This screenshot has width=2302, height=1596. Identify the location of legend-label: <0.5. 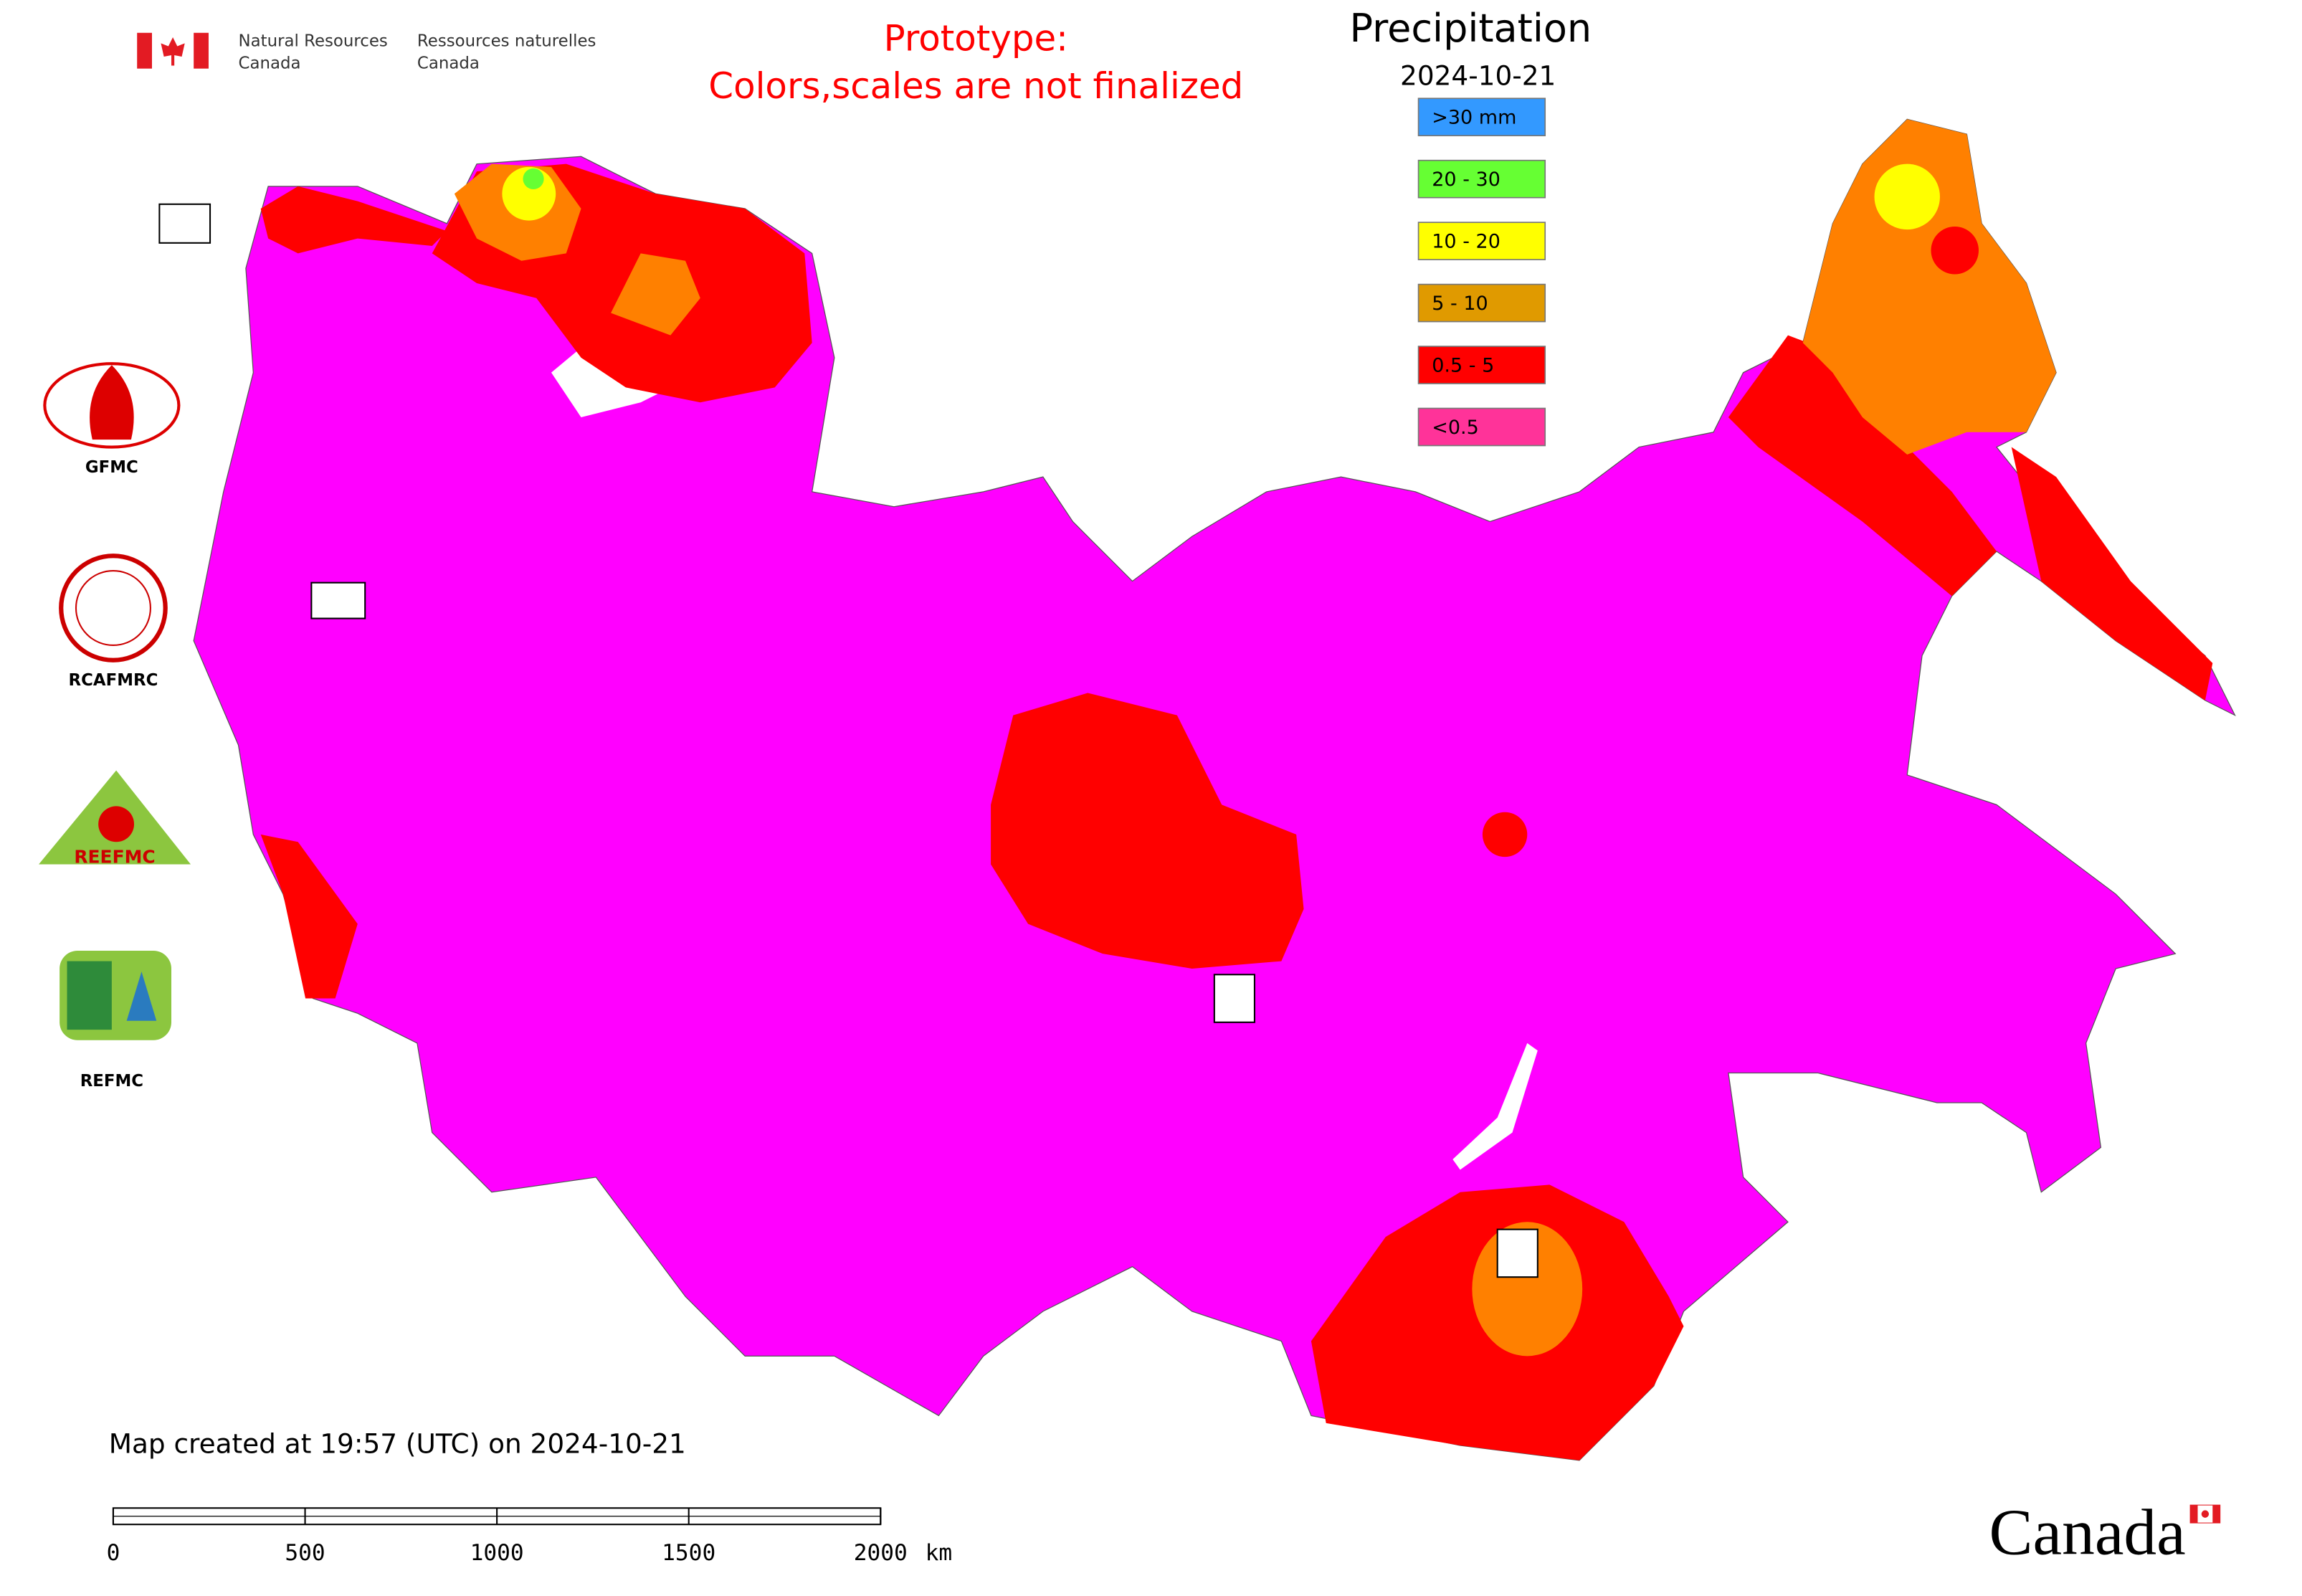
(1455, 428).